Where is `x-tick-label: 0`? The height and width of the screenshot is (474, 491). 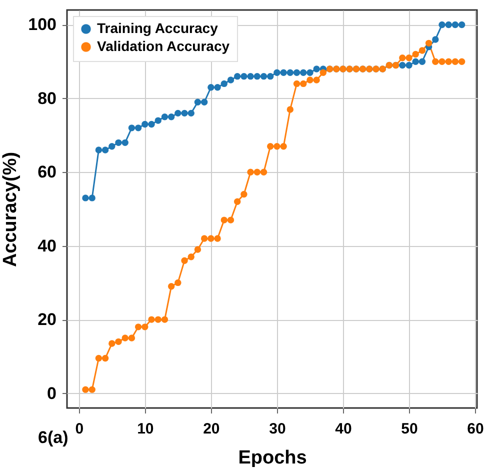
x-tick-label: 0 is located at coordinates (79, 429).